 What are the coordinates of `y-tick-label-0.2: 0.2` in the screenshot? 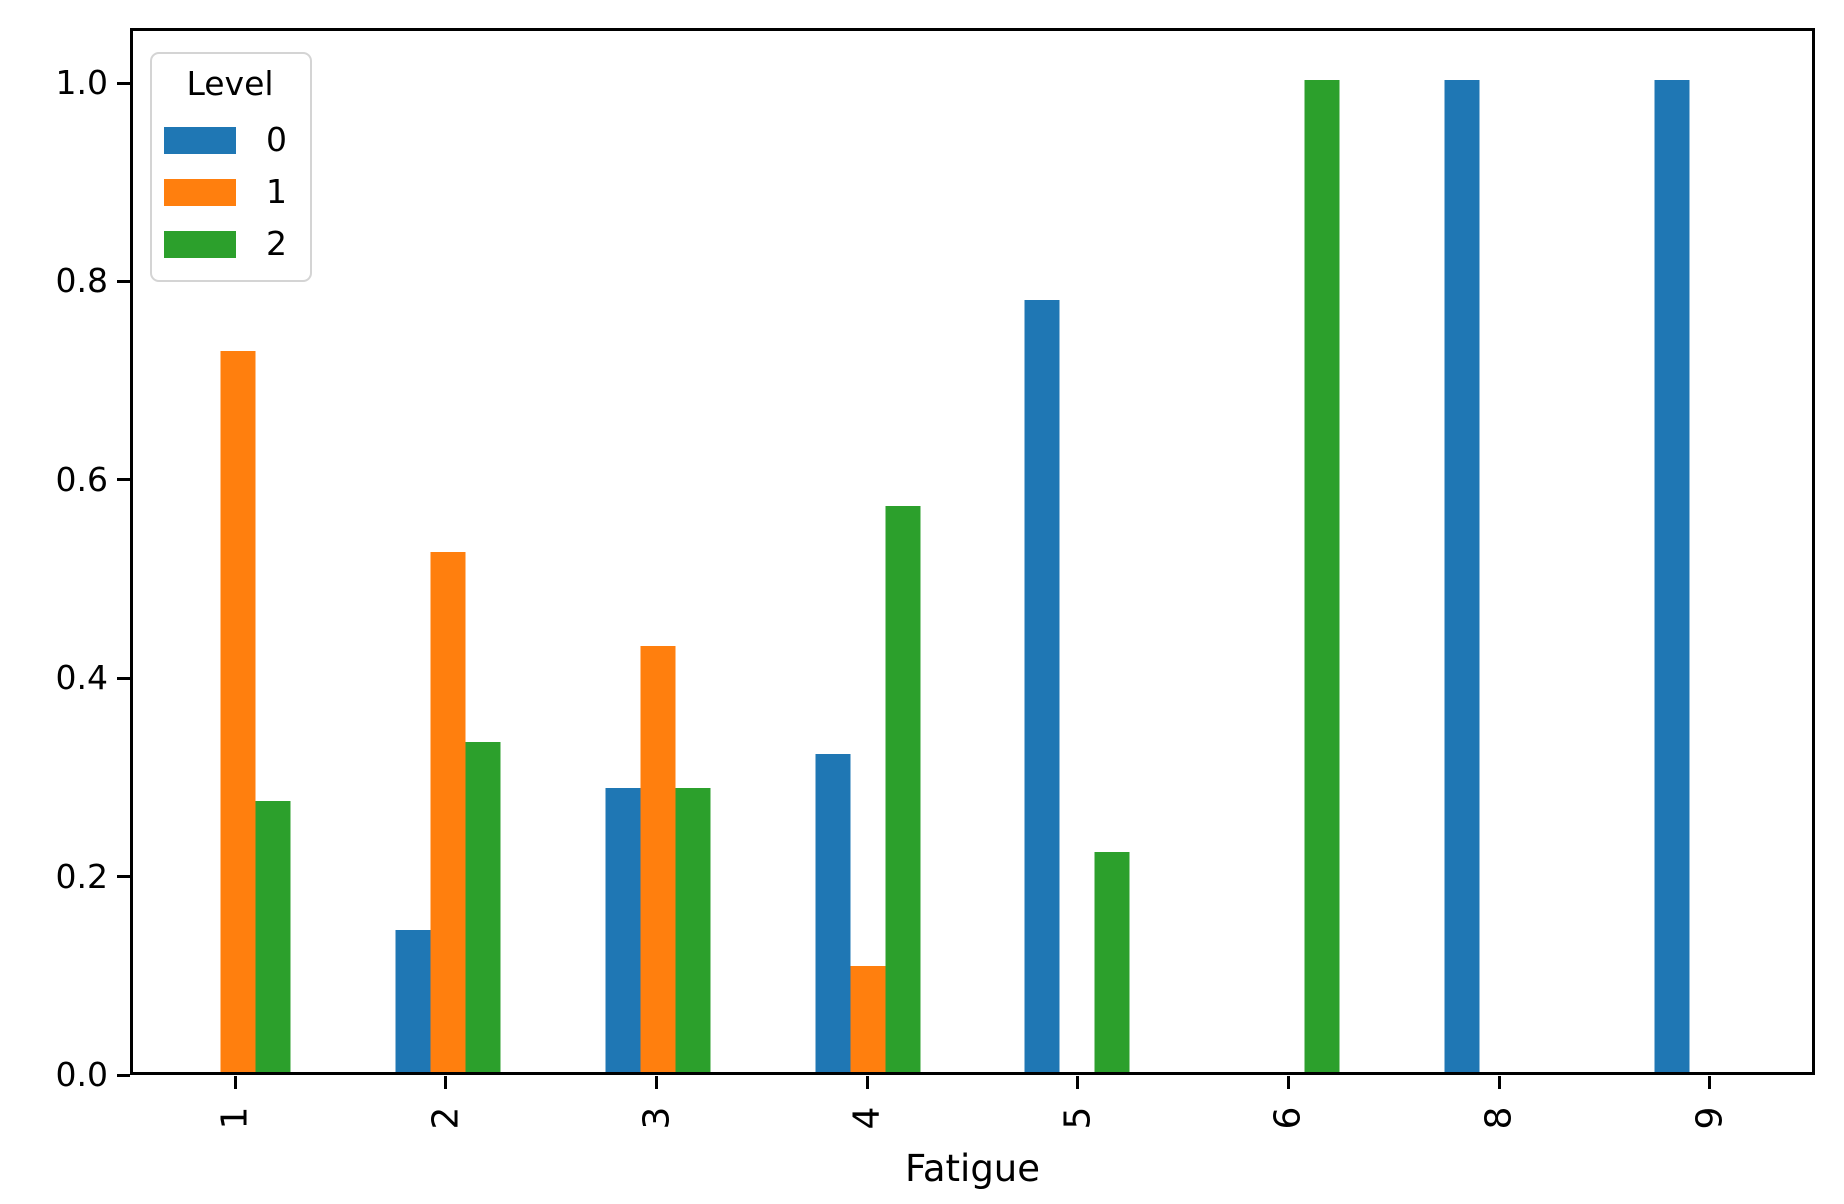 It's located at (81, 876).